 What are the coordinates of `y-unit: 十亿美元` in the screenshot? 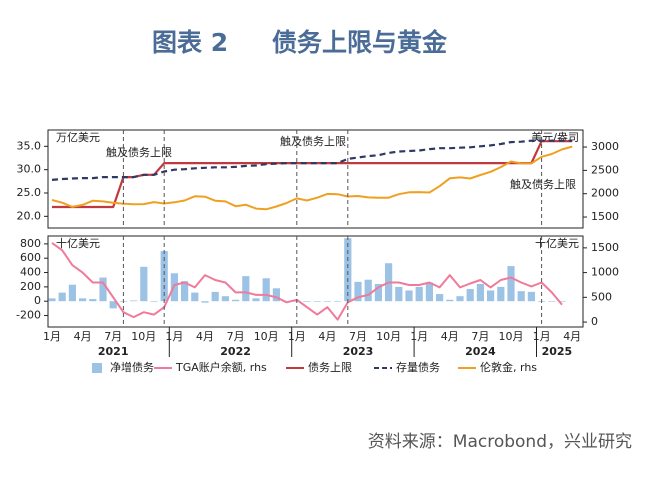 It's located at (78, 243).